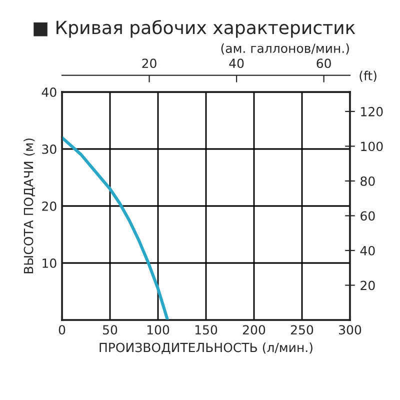 The height and width of the screenshot is (400, 400). What do you see at coordinates (254, 330) in the screenshot?
I see `x-tick-label: 200` at bounding box center [254, 330].